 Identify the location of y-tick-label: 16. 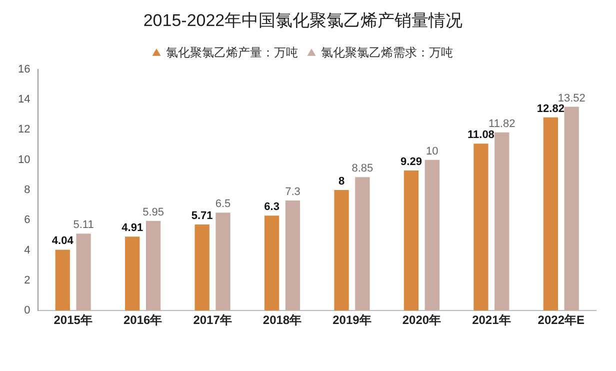
(24, 69).